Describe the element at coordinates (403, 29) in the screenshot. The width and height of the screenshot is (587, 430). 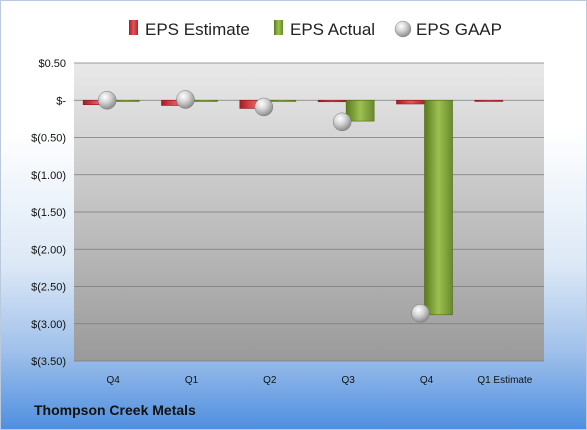
I see `legend-marker-eps-gaap` at that location.